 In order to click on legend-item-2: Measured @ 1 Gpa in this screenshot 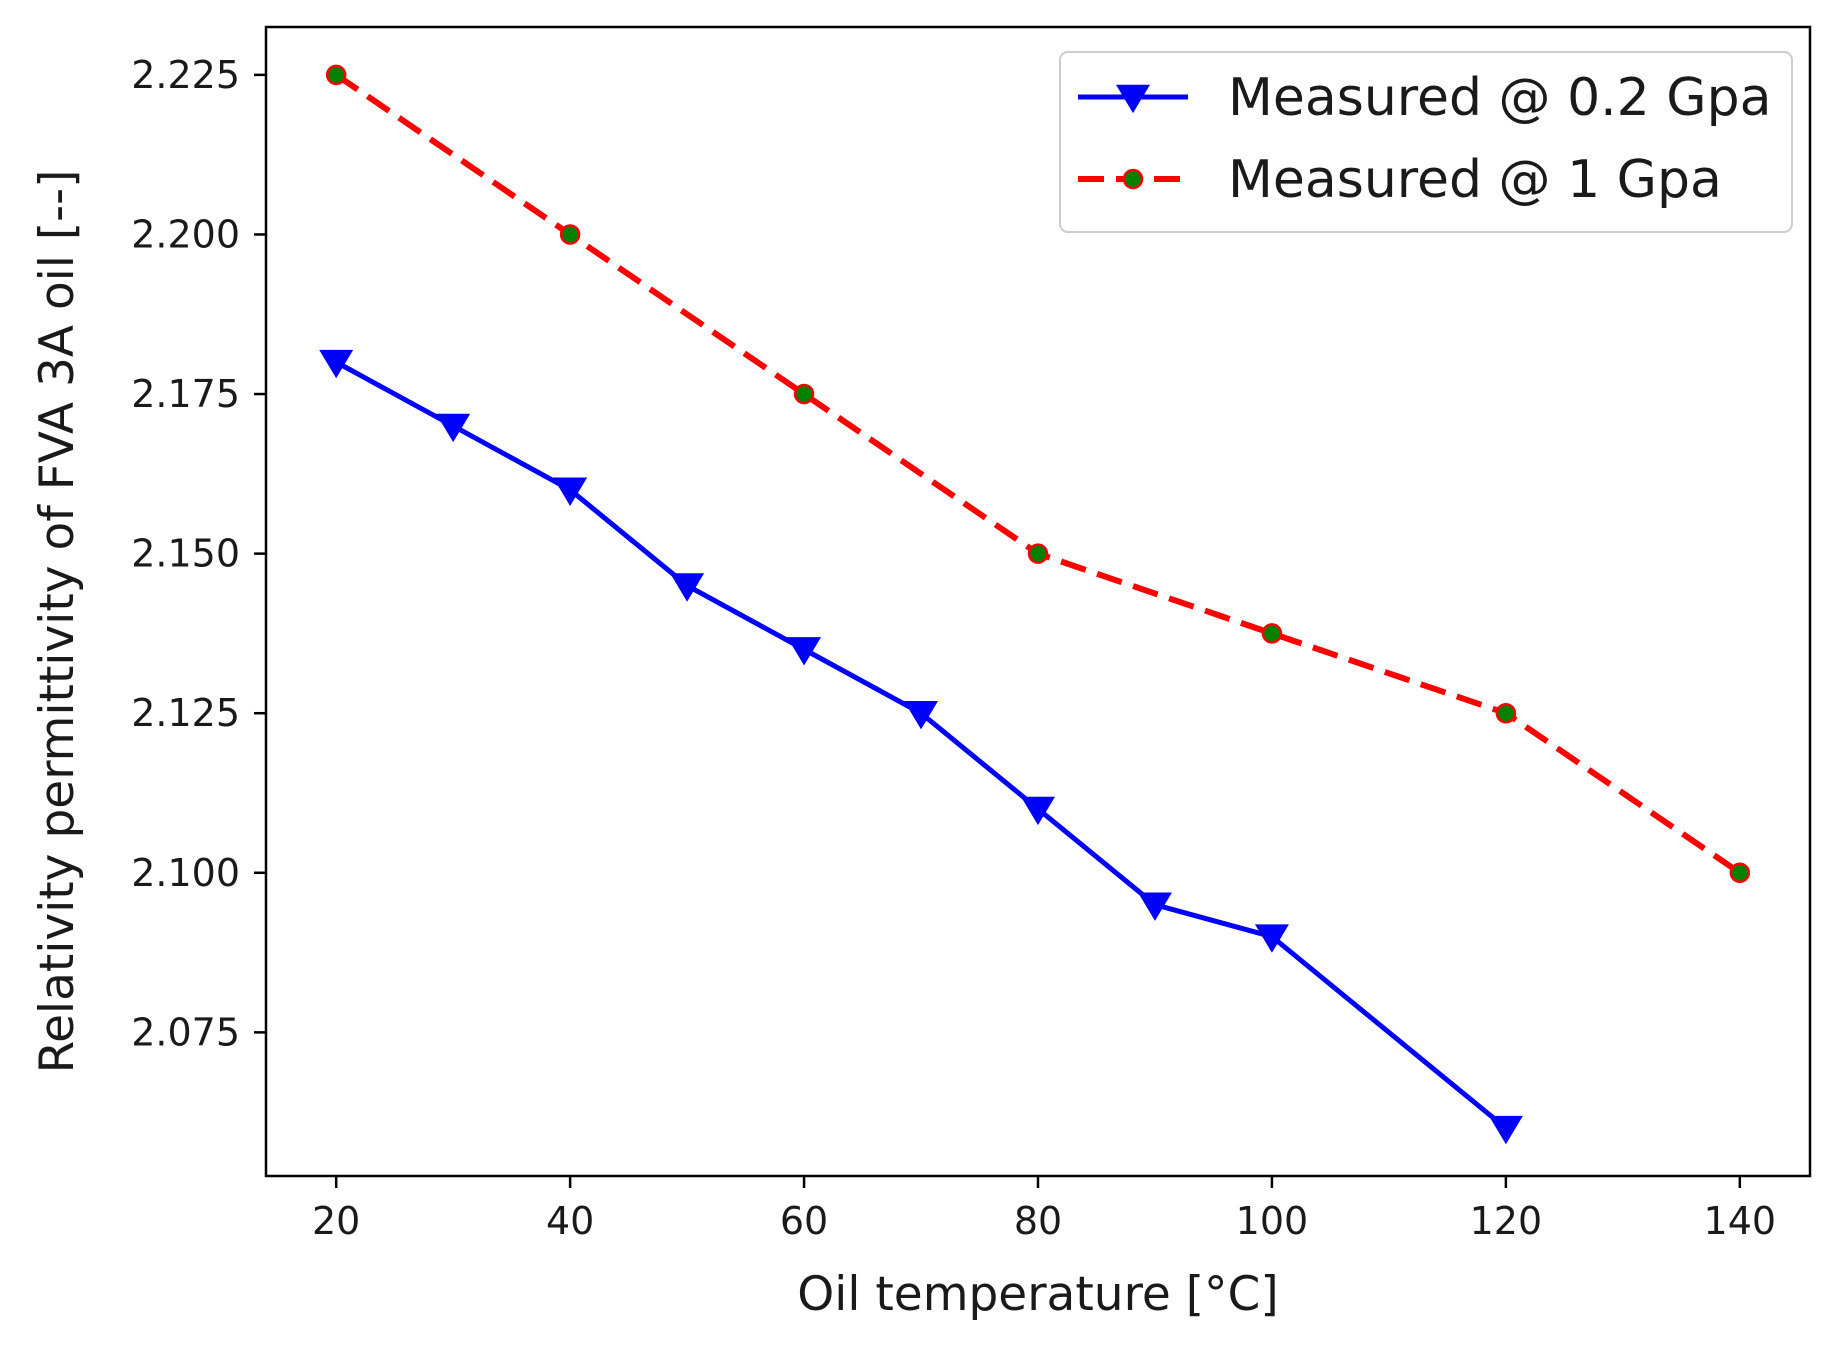, I will do `click(1400, 180)`.